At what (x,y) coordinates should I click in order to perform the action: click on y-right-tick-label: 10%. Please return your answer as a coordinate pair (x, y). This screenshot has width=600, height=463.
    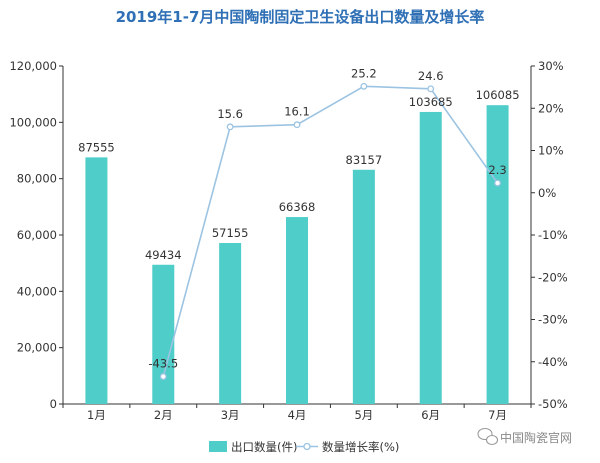
    Looking at the image, I should click on (551, 151).